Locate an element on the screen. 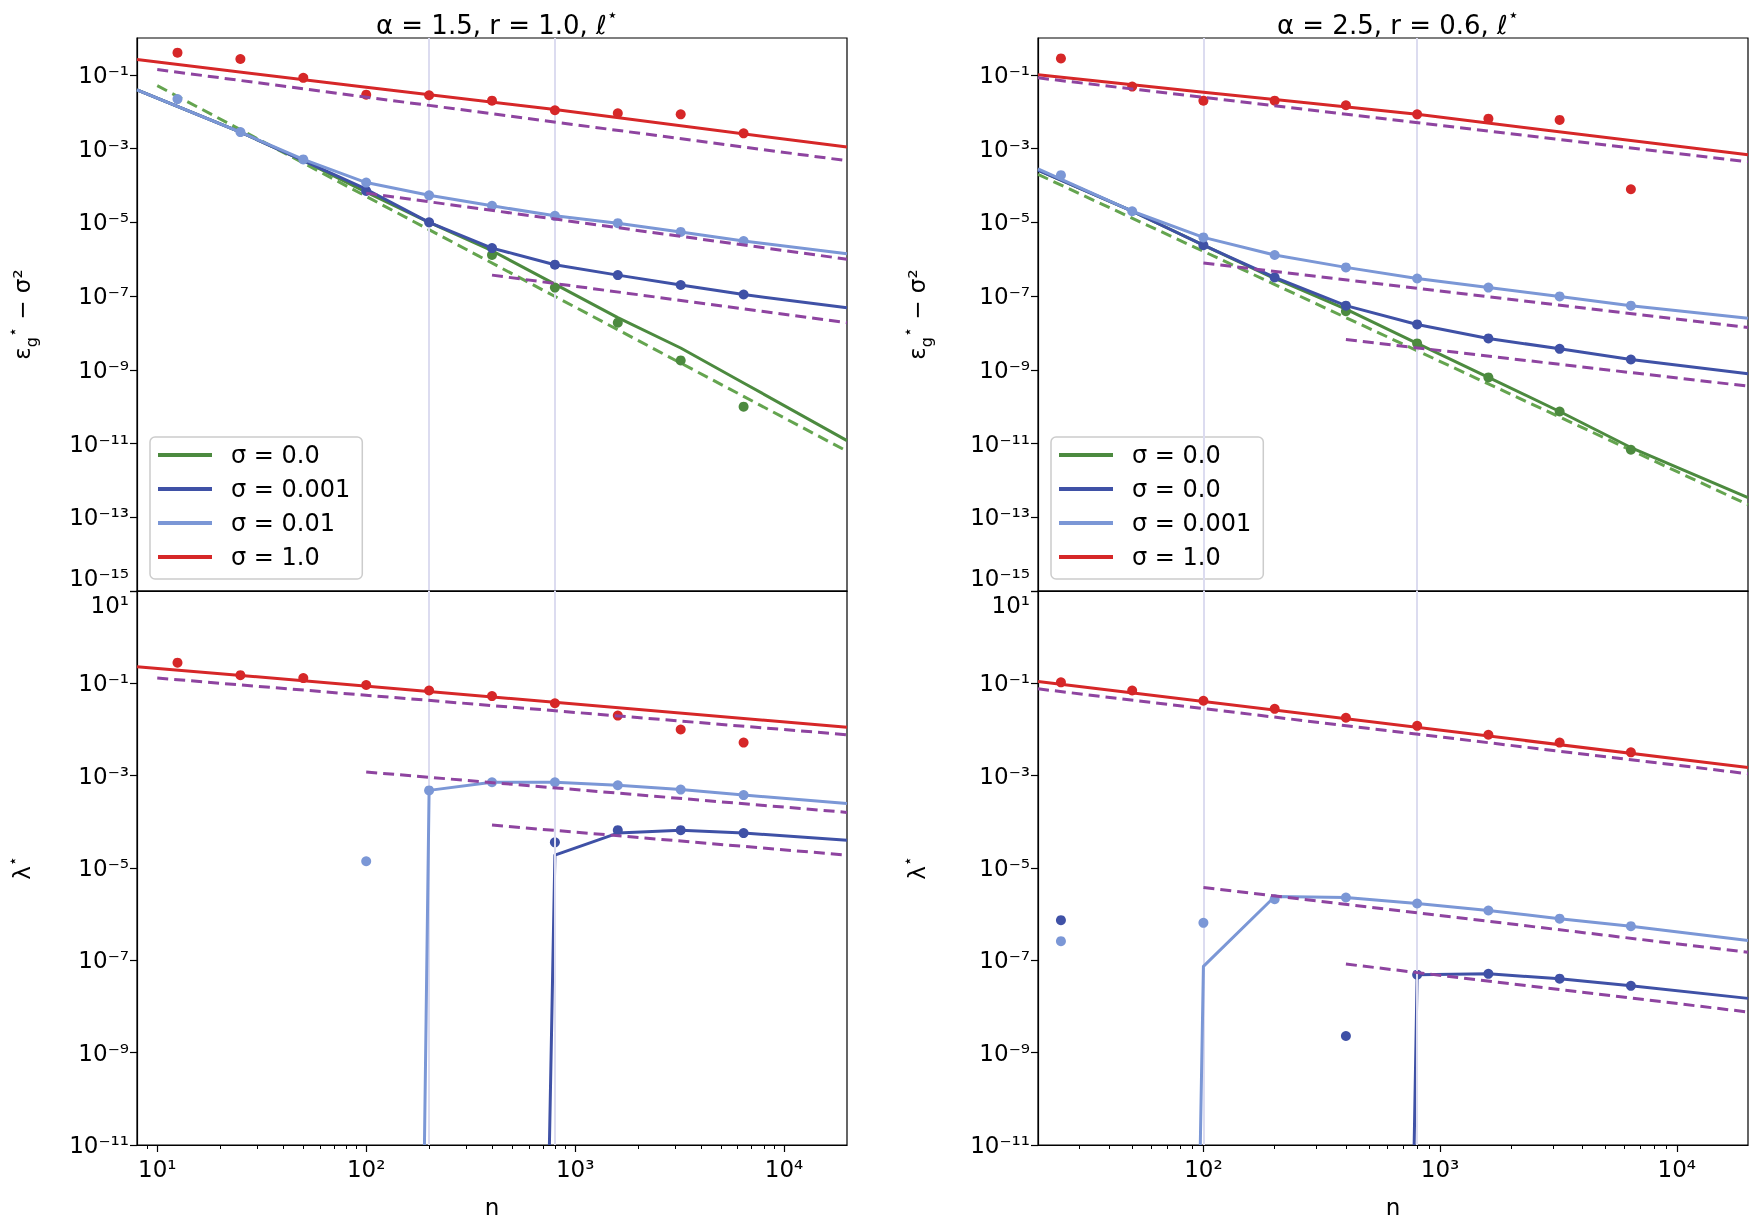  x-tick-label: 10¹ is located at coordinates (157, 1168).